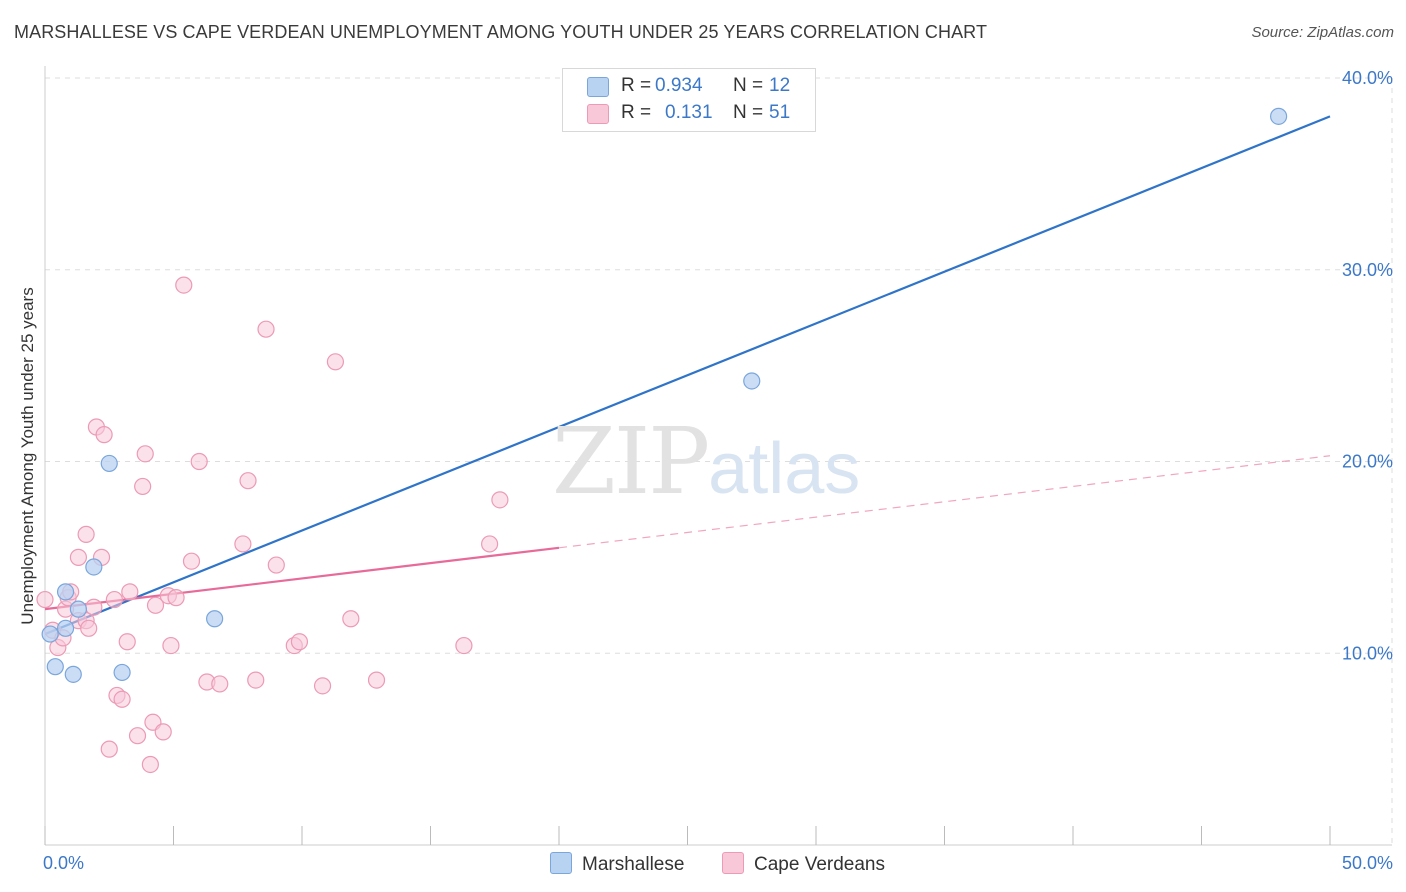 Image resolution: width=1406 pixels, height=892 pixels. What do you see at coordinates (631, 461) in the screenshot?
I see `watermark-zip: ZIP` at bounding box center [631, 461].